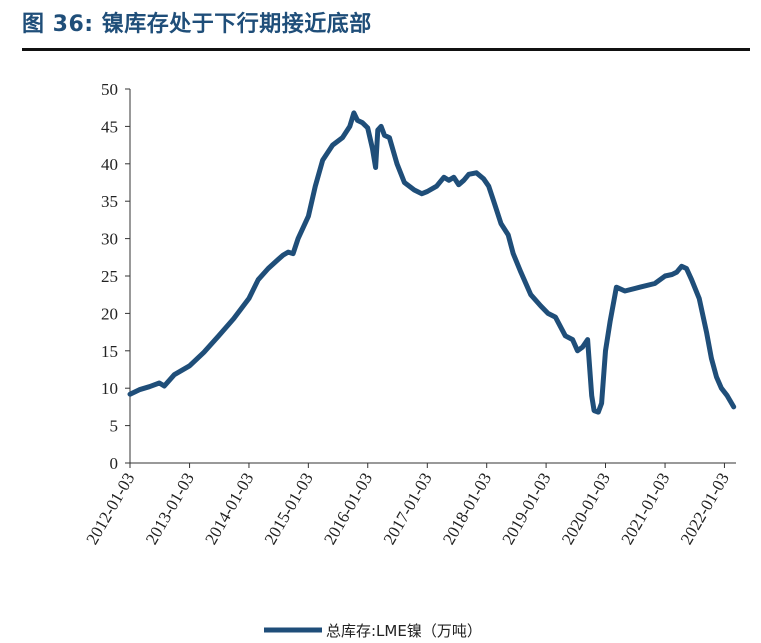  I want to click on x-tick-label: 2020-01-03, so click(586, 509).